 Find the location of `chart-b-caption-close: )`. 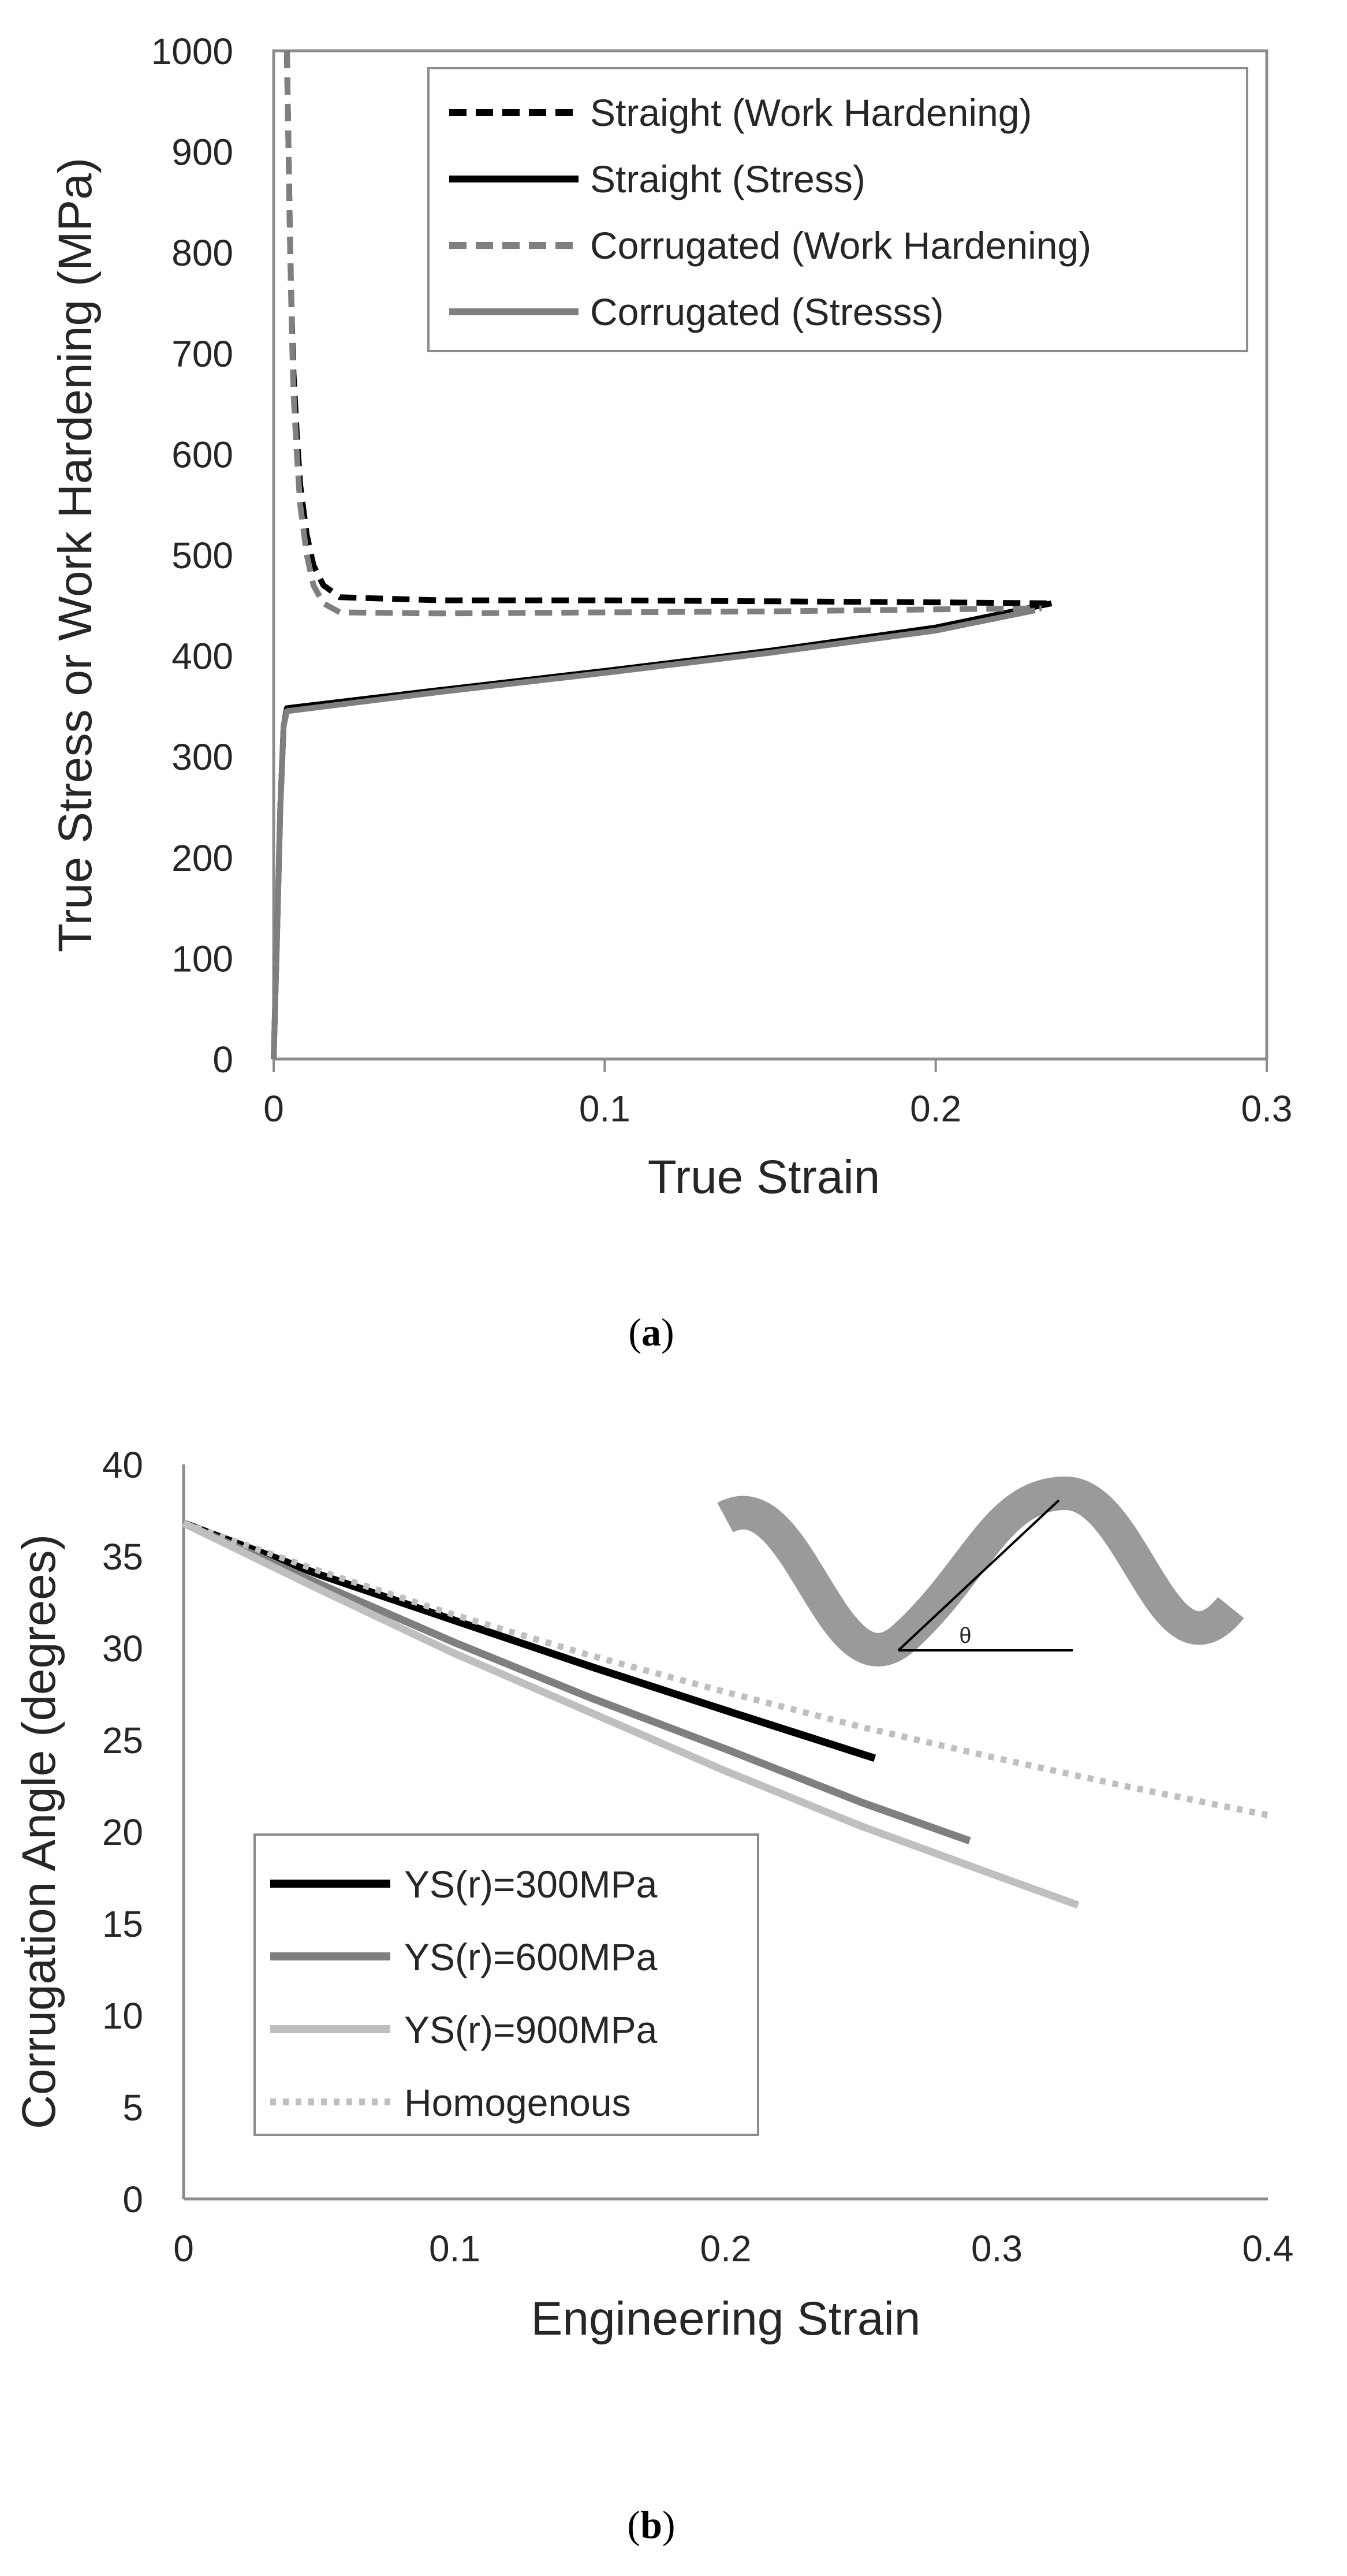

chart-b-caption-close: ) is located at coordinates (669, 2525).